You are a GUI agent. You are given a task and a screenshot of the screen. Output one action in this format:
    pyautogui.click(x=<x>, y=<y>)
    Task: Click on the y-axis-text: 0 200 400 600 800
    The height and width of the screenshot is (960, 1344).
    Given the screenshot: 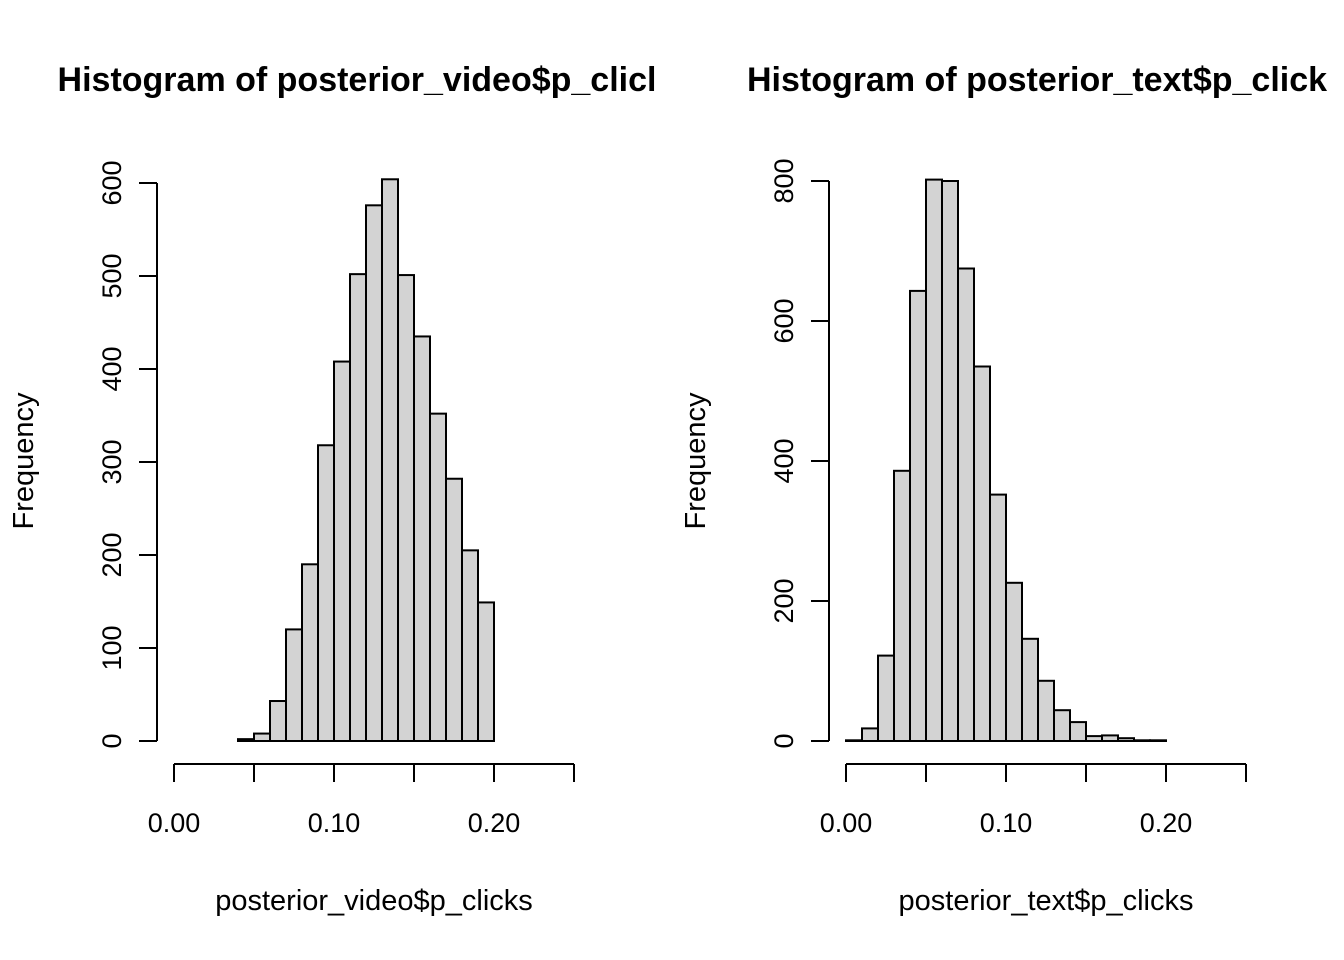 What is the action you would take?
    pyautogui.click(x=799, y=453)
    